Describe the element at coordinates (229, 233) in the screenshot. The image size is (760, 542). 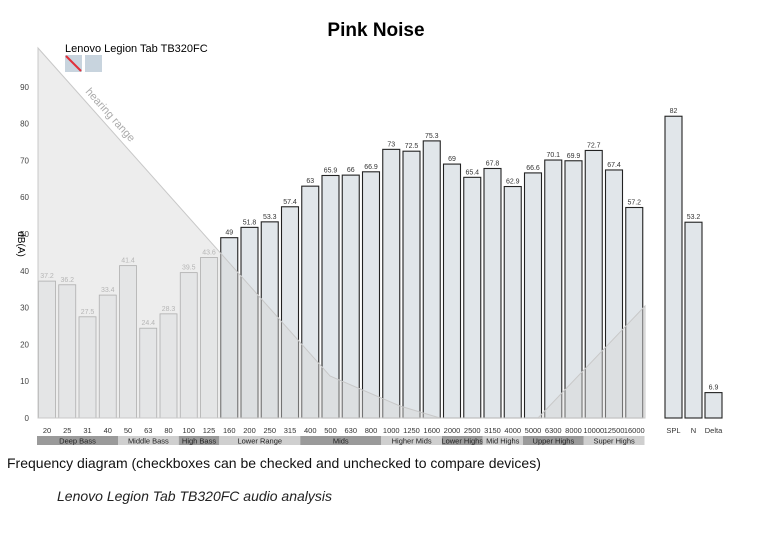
I see `bar-value-label: 49` at that location.